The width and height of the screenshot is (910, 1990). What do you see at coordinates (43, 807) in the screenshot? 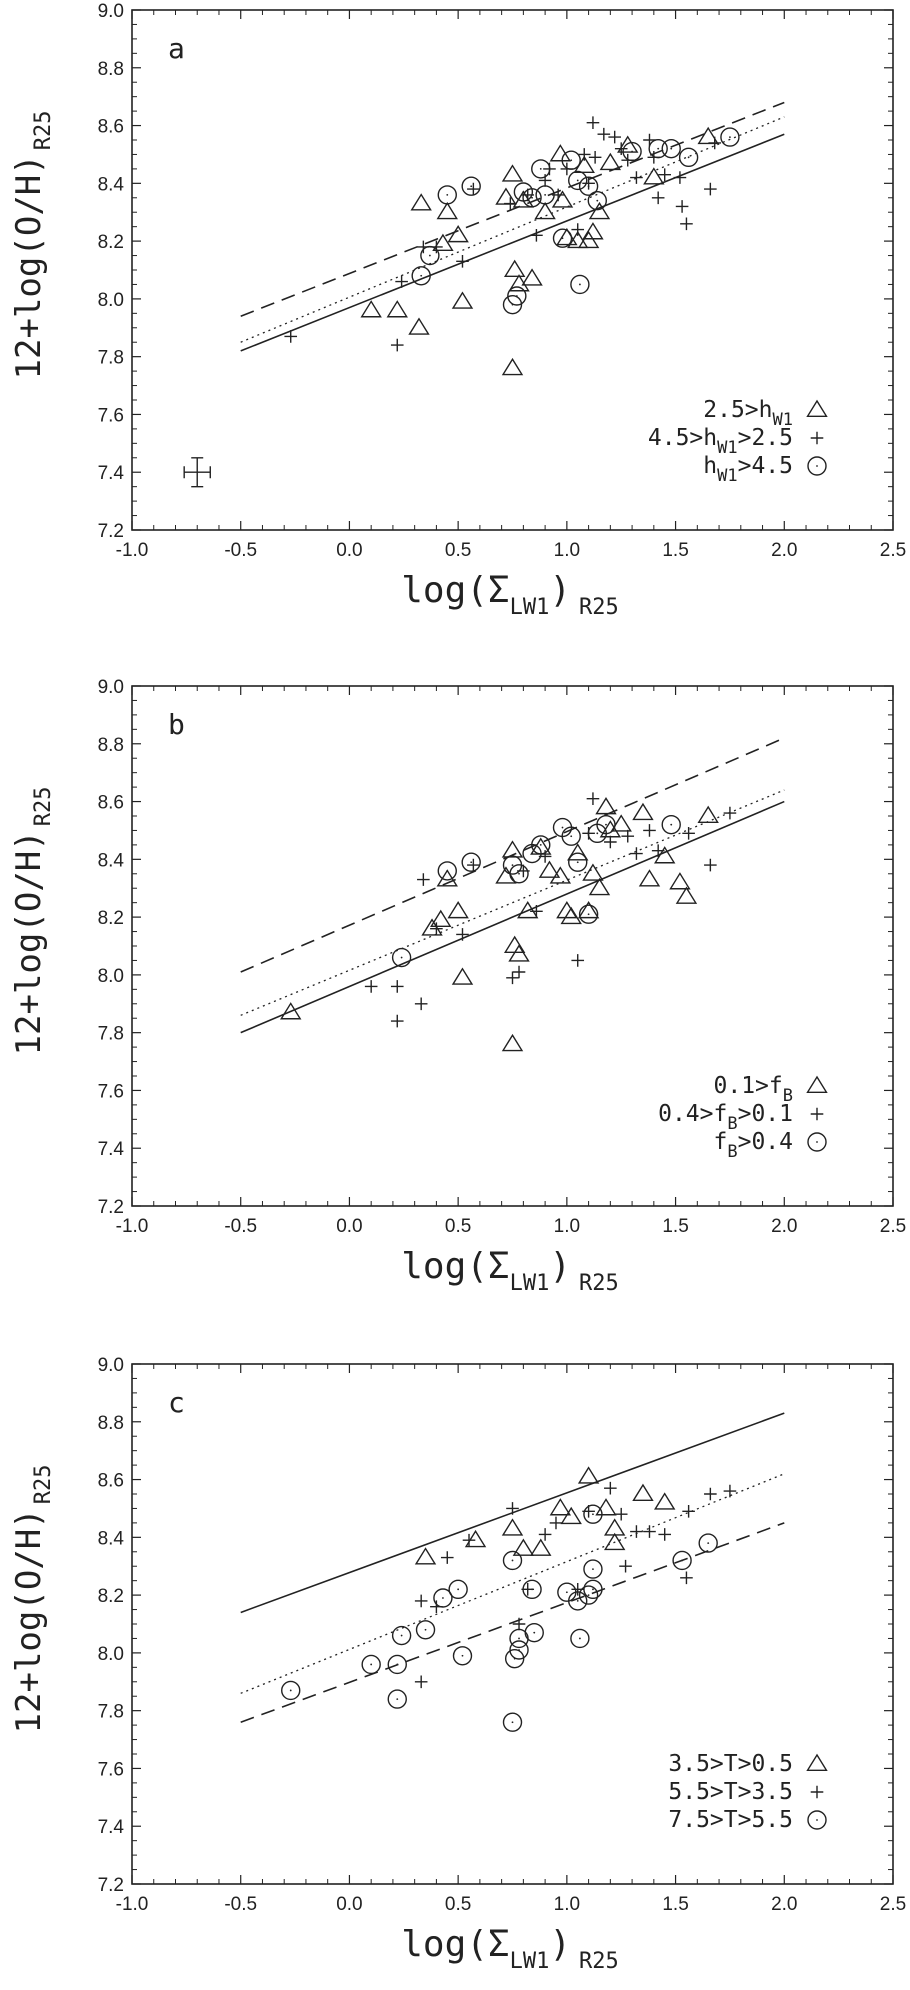
I see `y-axis-label-subscript: R25` at bounding box center [43, 807].